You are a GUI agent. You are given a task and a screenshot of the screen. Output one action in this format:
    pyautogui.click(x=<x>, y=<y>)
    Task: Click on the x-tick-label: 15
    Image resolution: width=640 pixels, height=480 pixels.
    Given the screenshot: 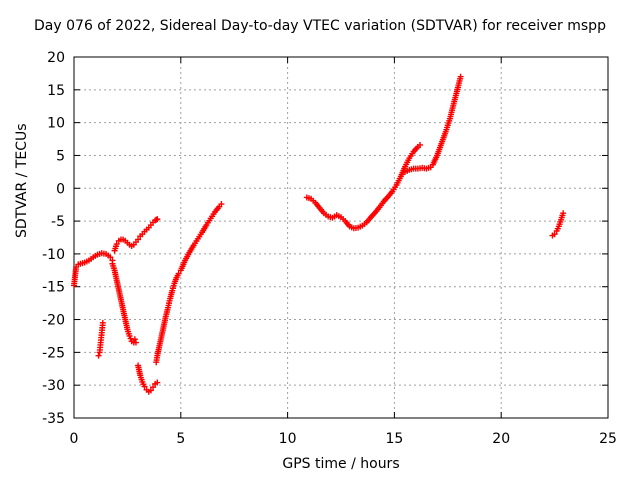 What is the action you would take?
    pyautogui.click(x=394, y=439)
    